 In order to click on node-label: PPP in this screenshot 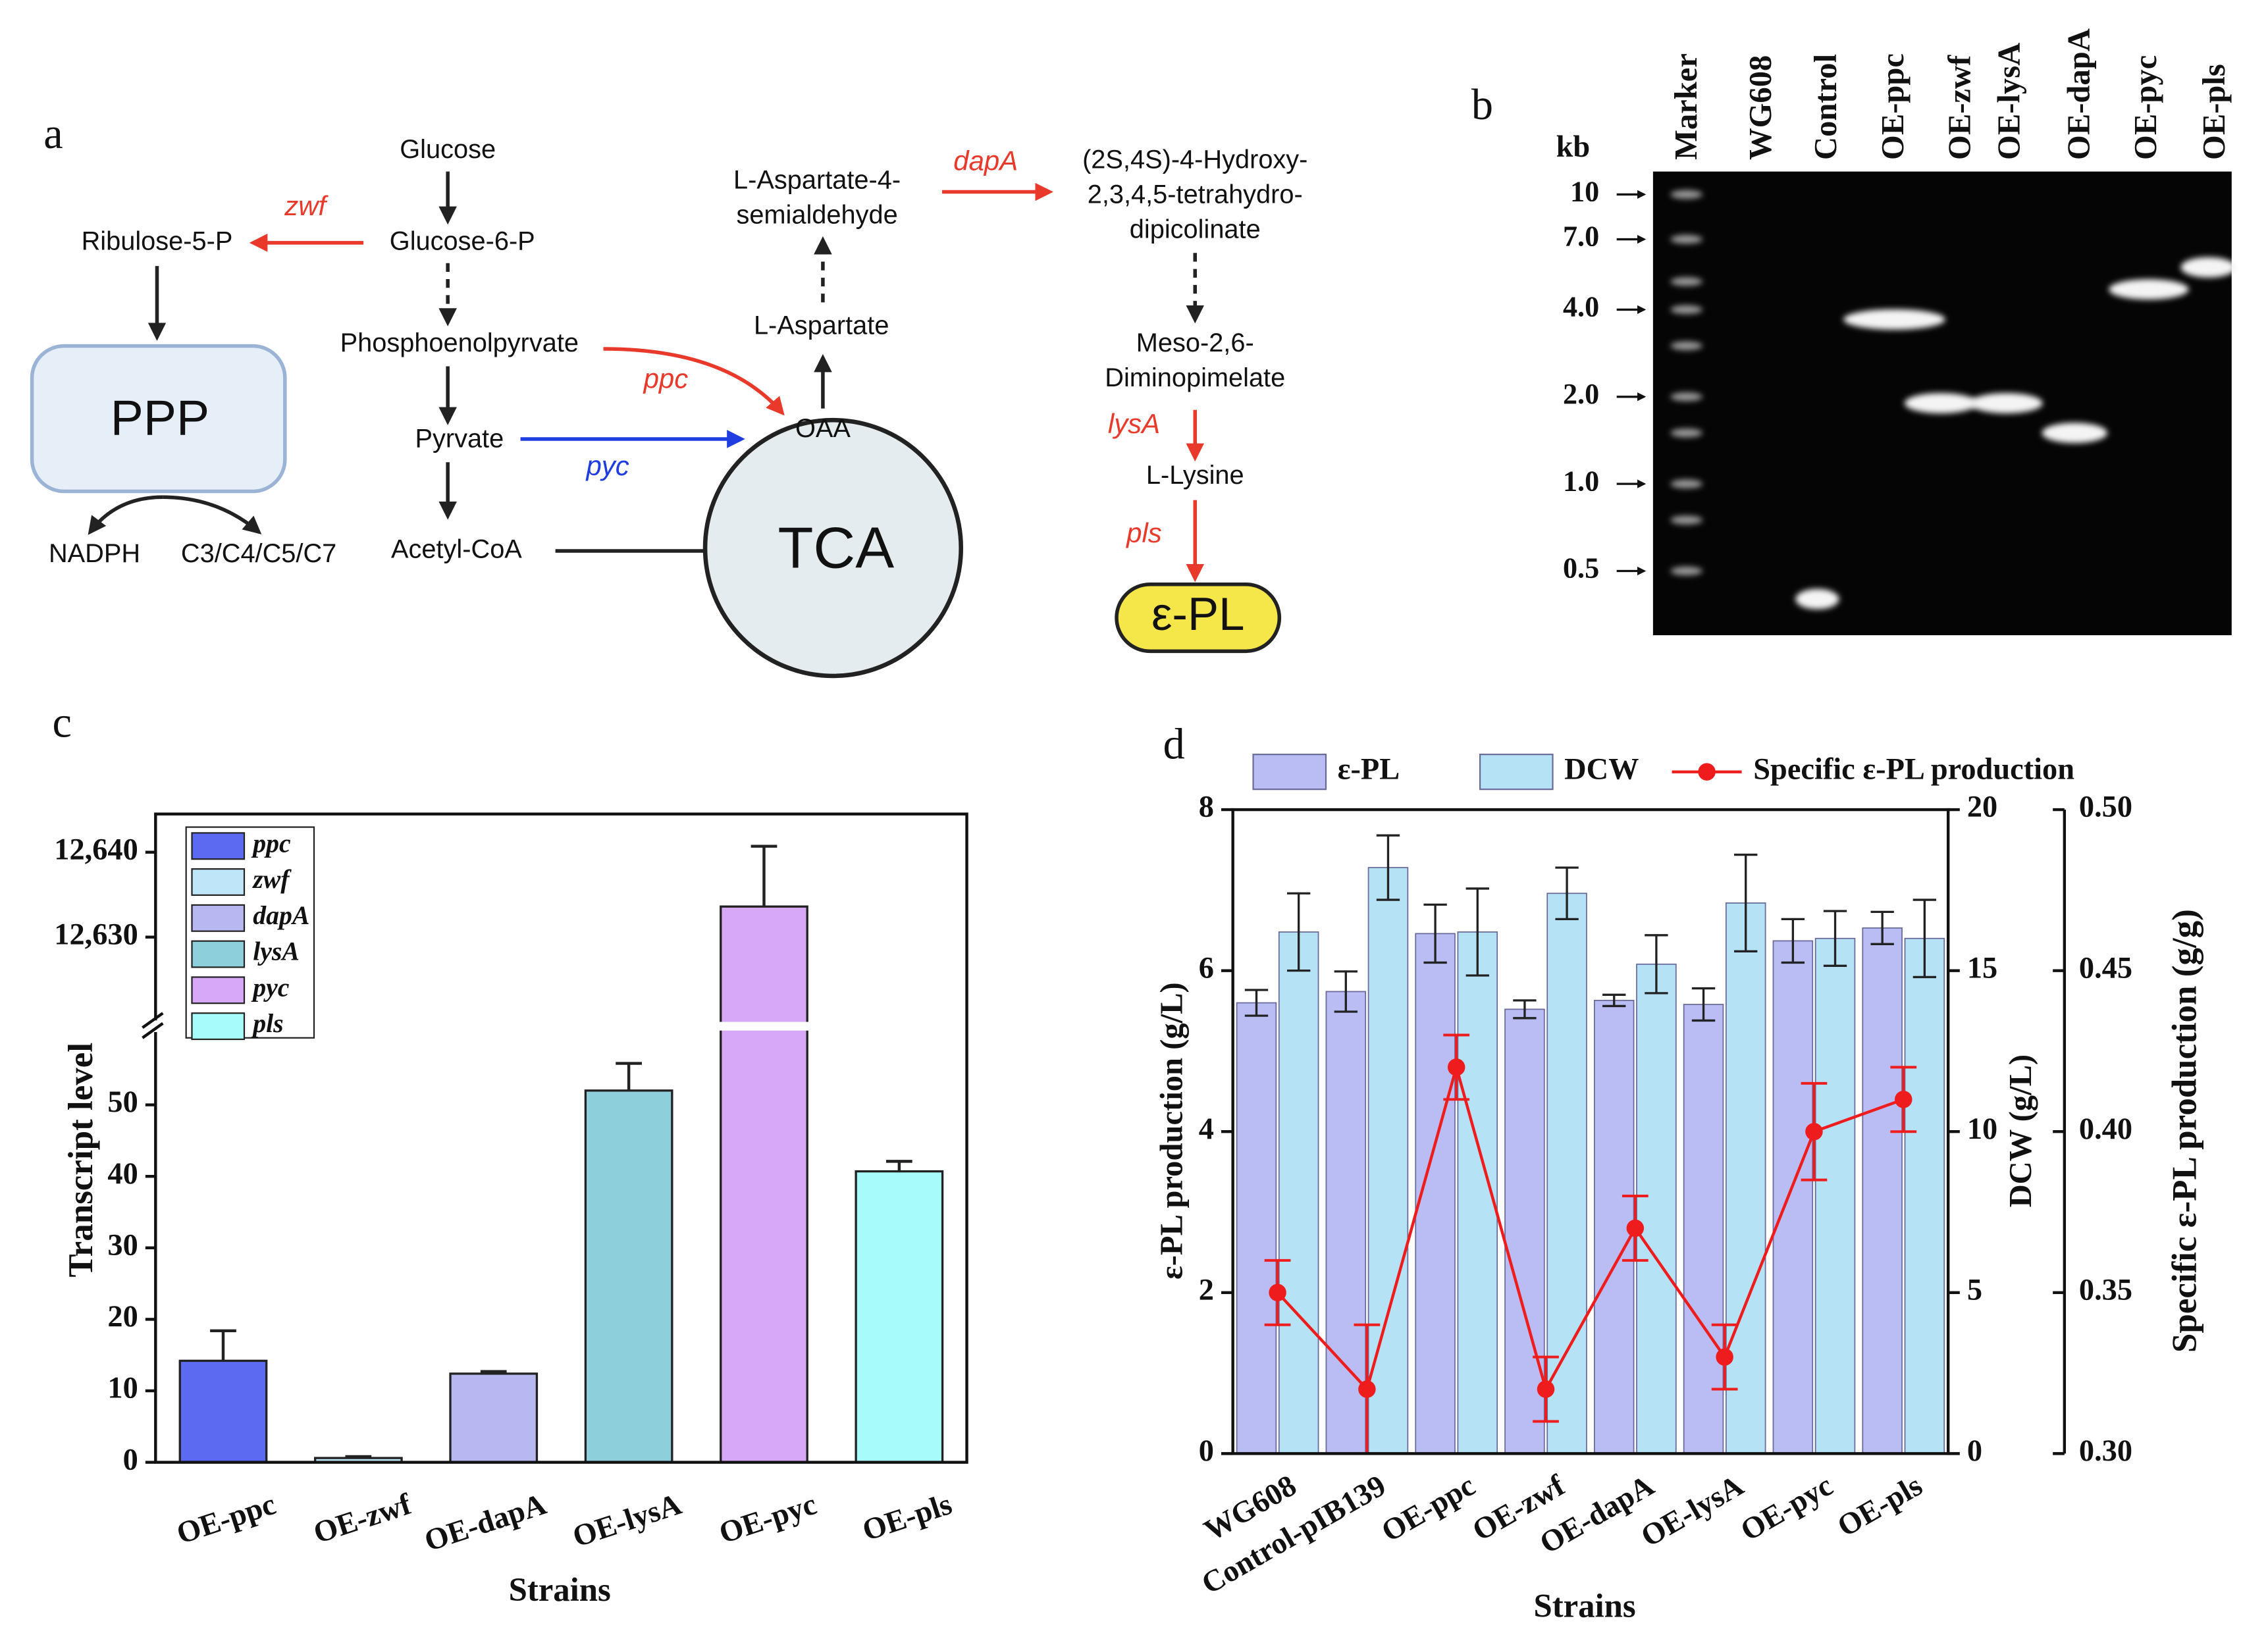, I will do `click(160, 418)`.